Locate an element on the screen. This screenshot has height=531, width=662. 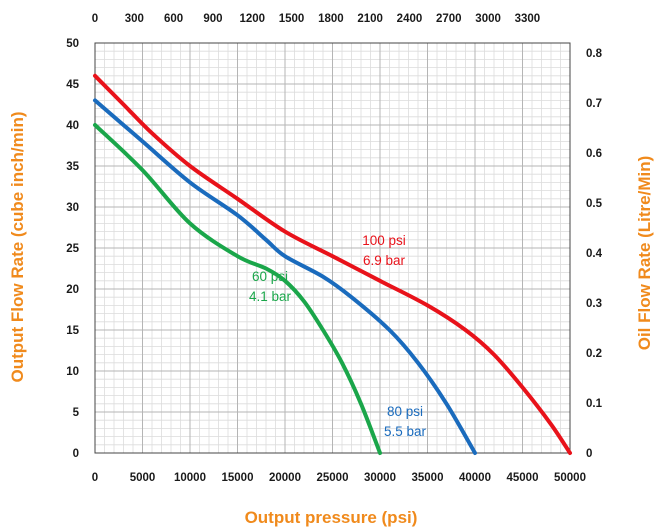
y-tick-label: 40 is located at coordinates (72, 126).